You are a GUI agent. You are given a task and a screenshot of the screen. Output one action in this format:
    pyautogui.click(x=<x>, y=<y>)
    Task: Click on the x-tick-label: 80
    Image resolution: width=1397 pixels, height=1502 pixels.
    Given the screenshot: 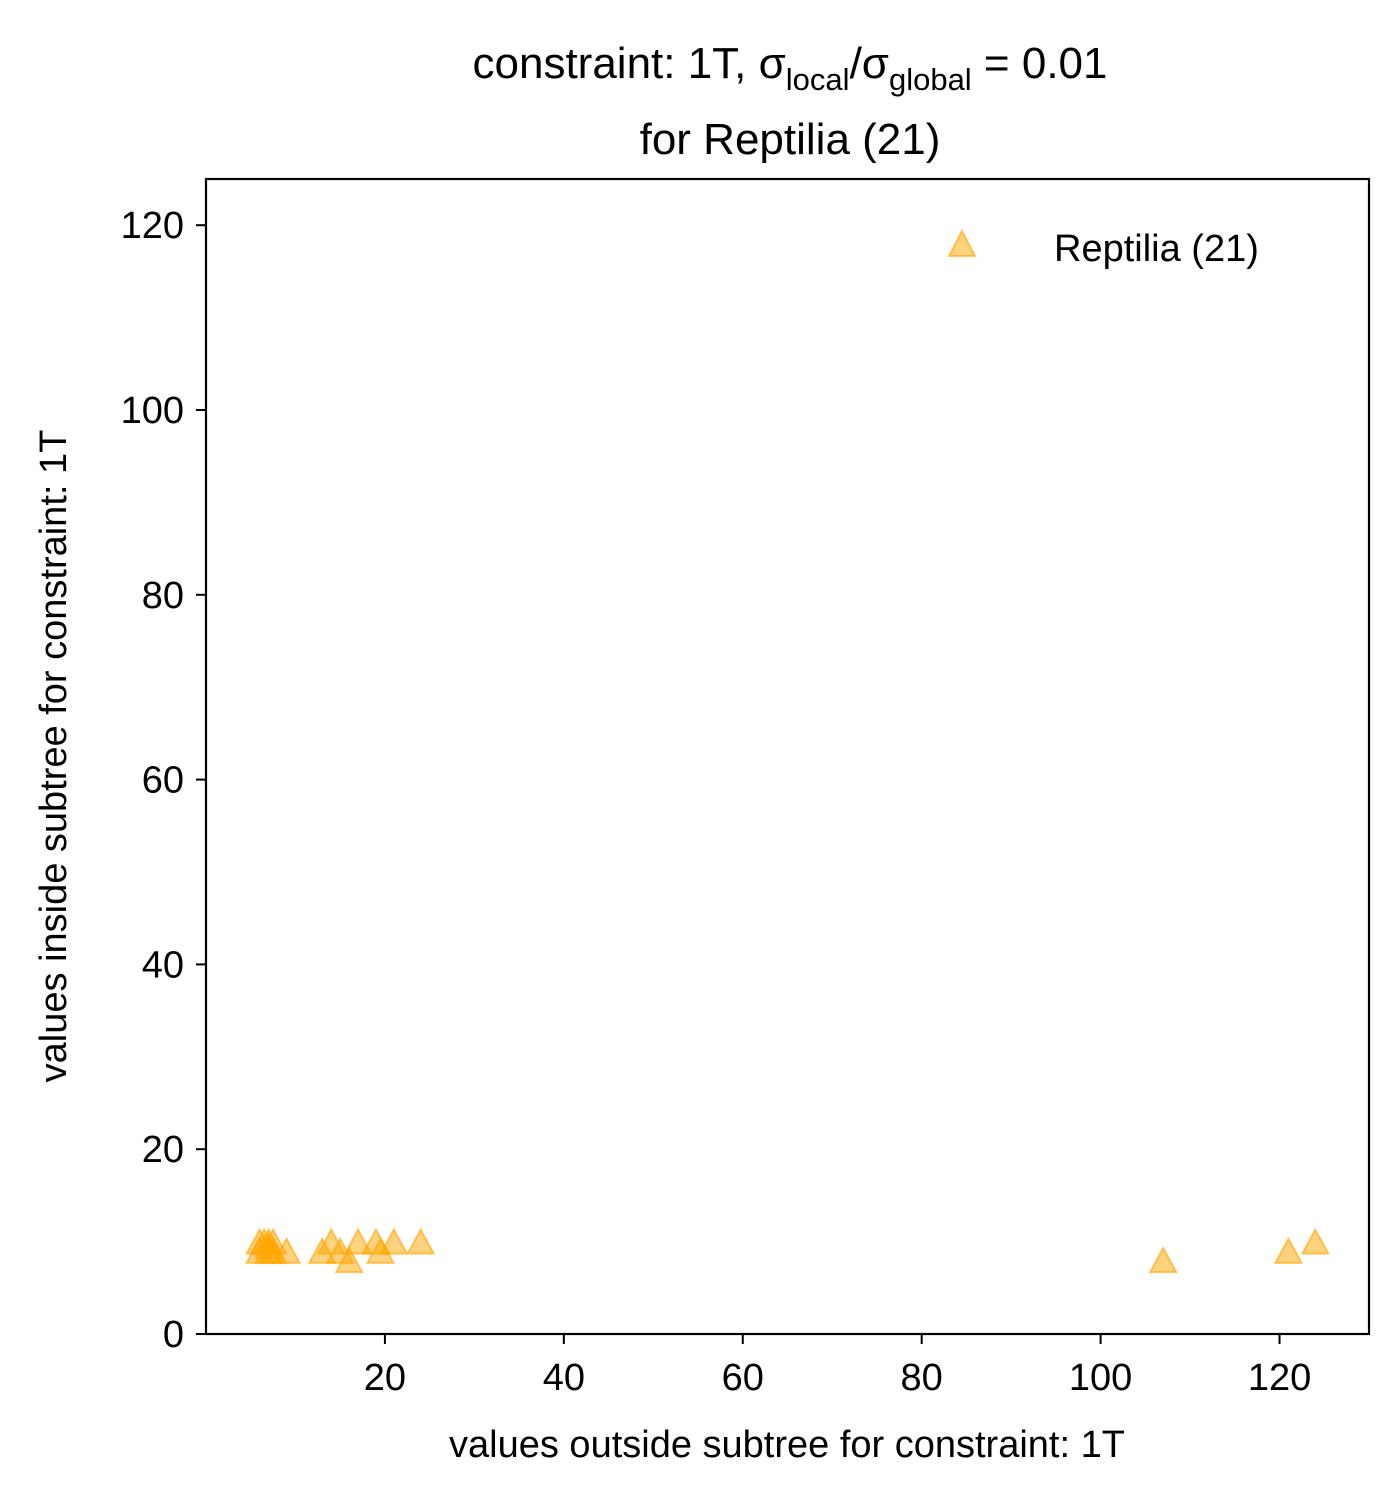 What is the action you would take?
    pyautogui.click(x=922, y=1378)
    